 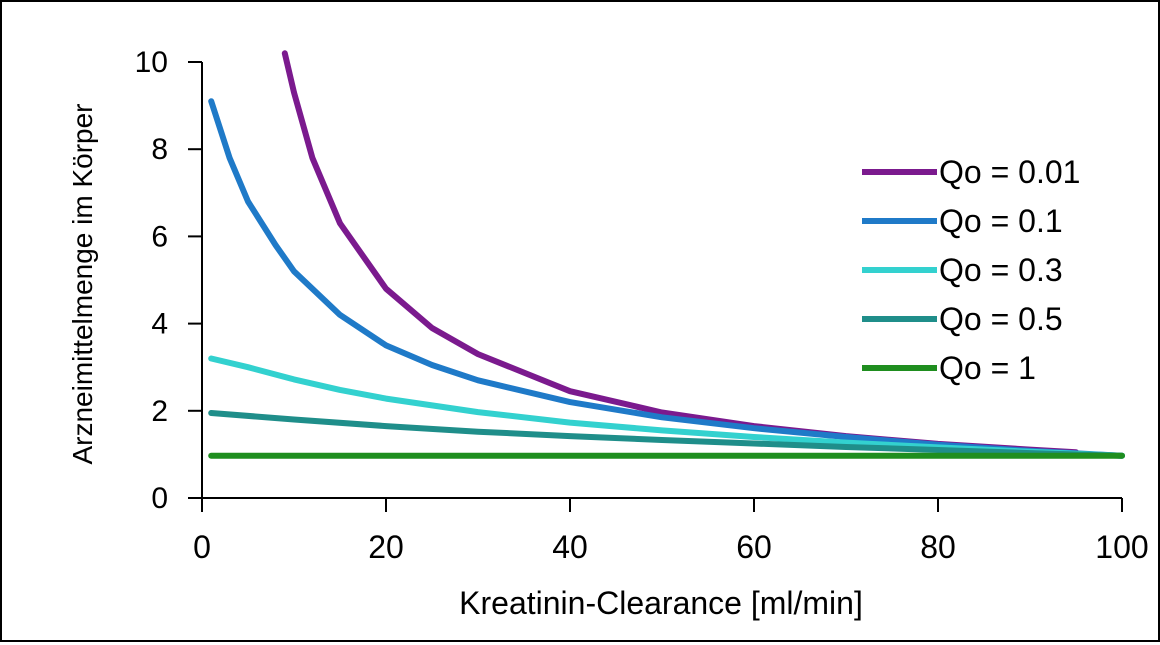 What do you see at coordinates (151, 62) in the screenshot?
I see `y-tick-label: 10` at bounding box center [151, 62].